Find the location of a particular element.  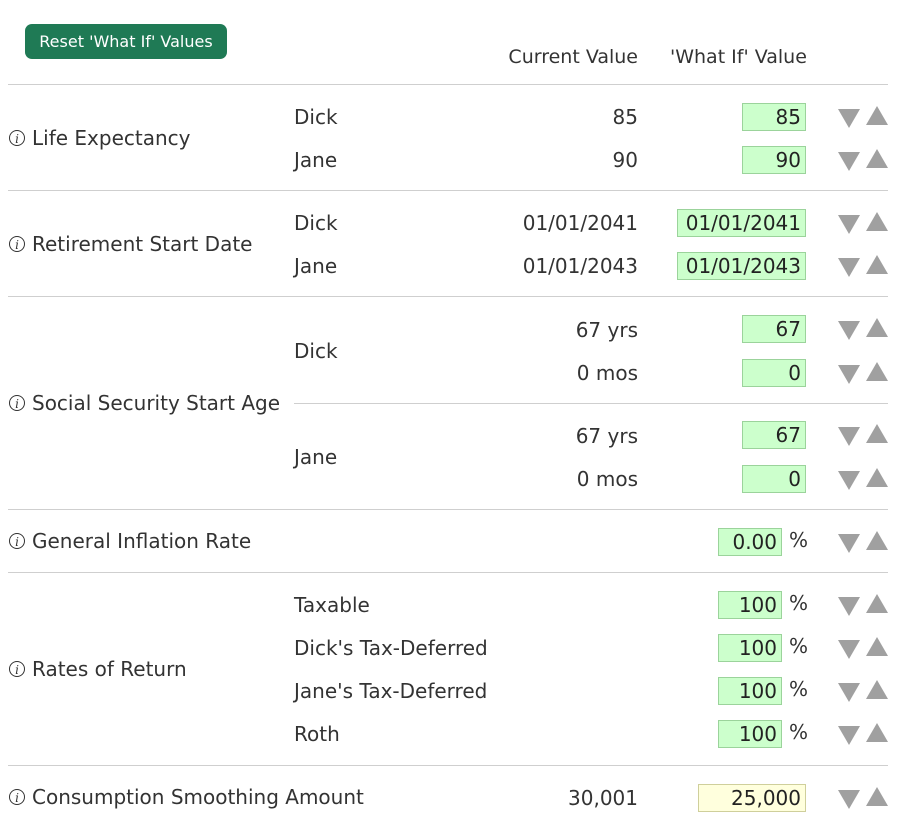

current-value: 85 is located at coordinates (625, 117).